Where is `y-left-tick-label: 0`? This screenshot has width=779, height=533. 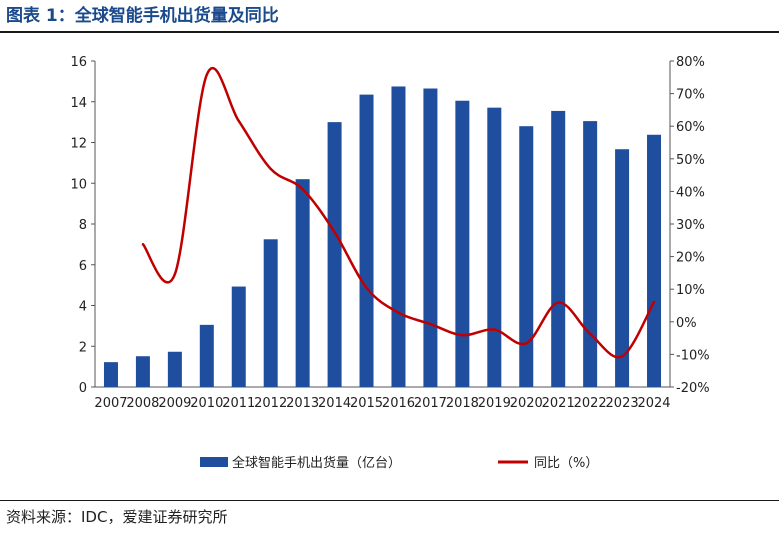 y-left-tick-label: 0 is located at coordinates (83, 388).